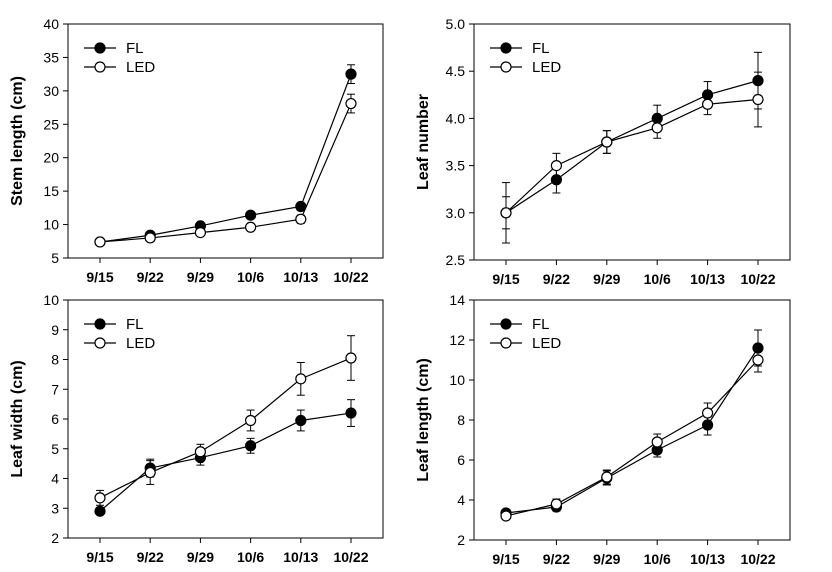  I want to click on y-tick-label: 10, so click(51, 225).